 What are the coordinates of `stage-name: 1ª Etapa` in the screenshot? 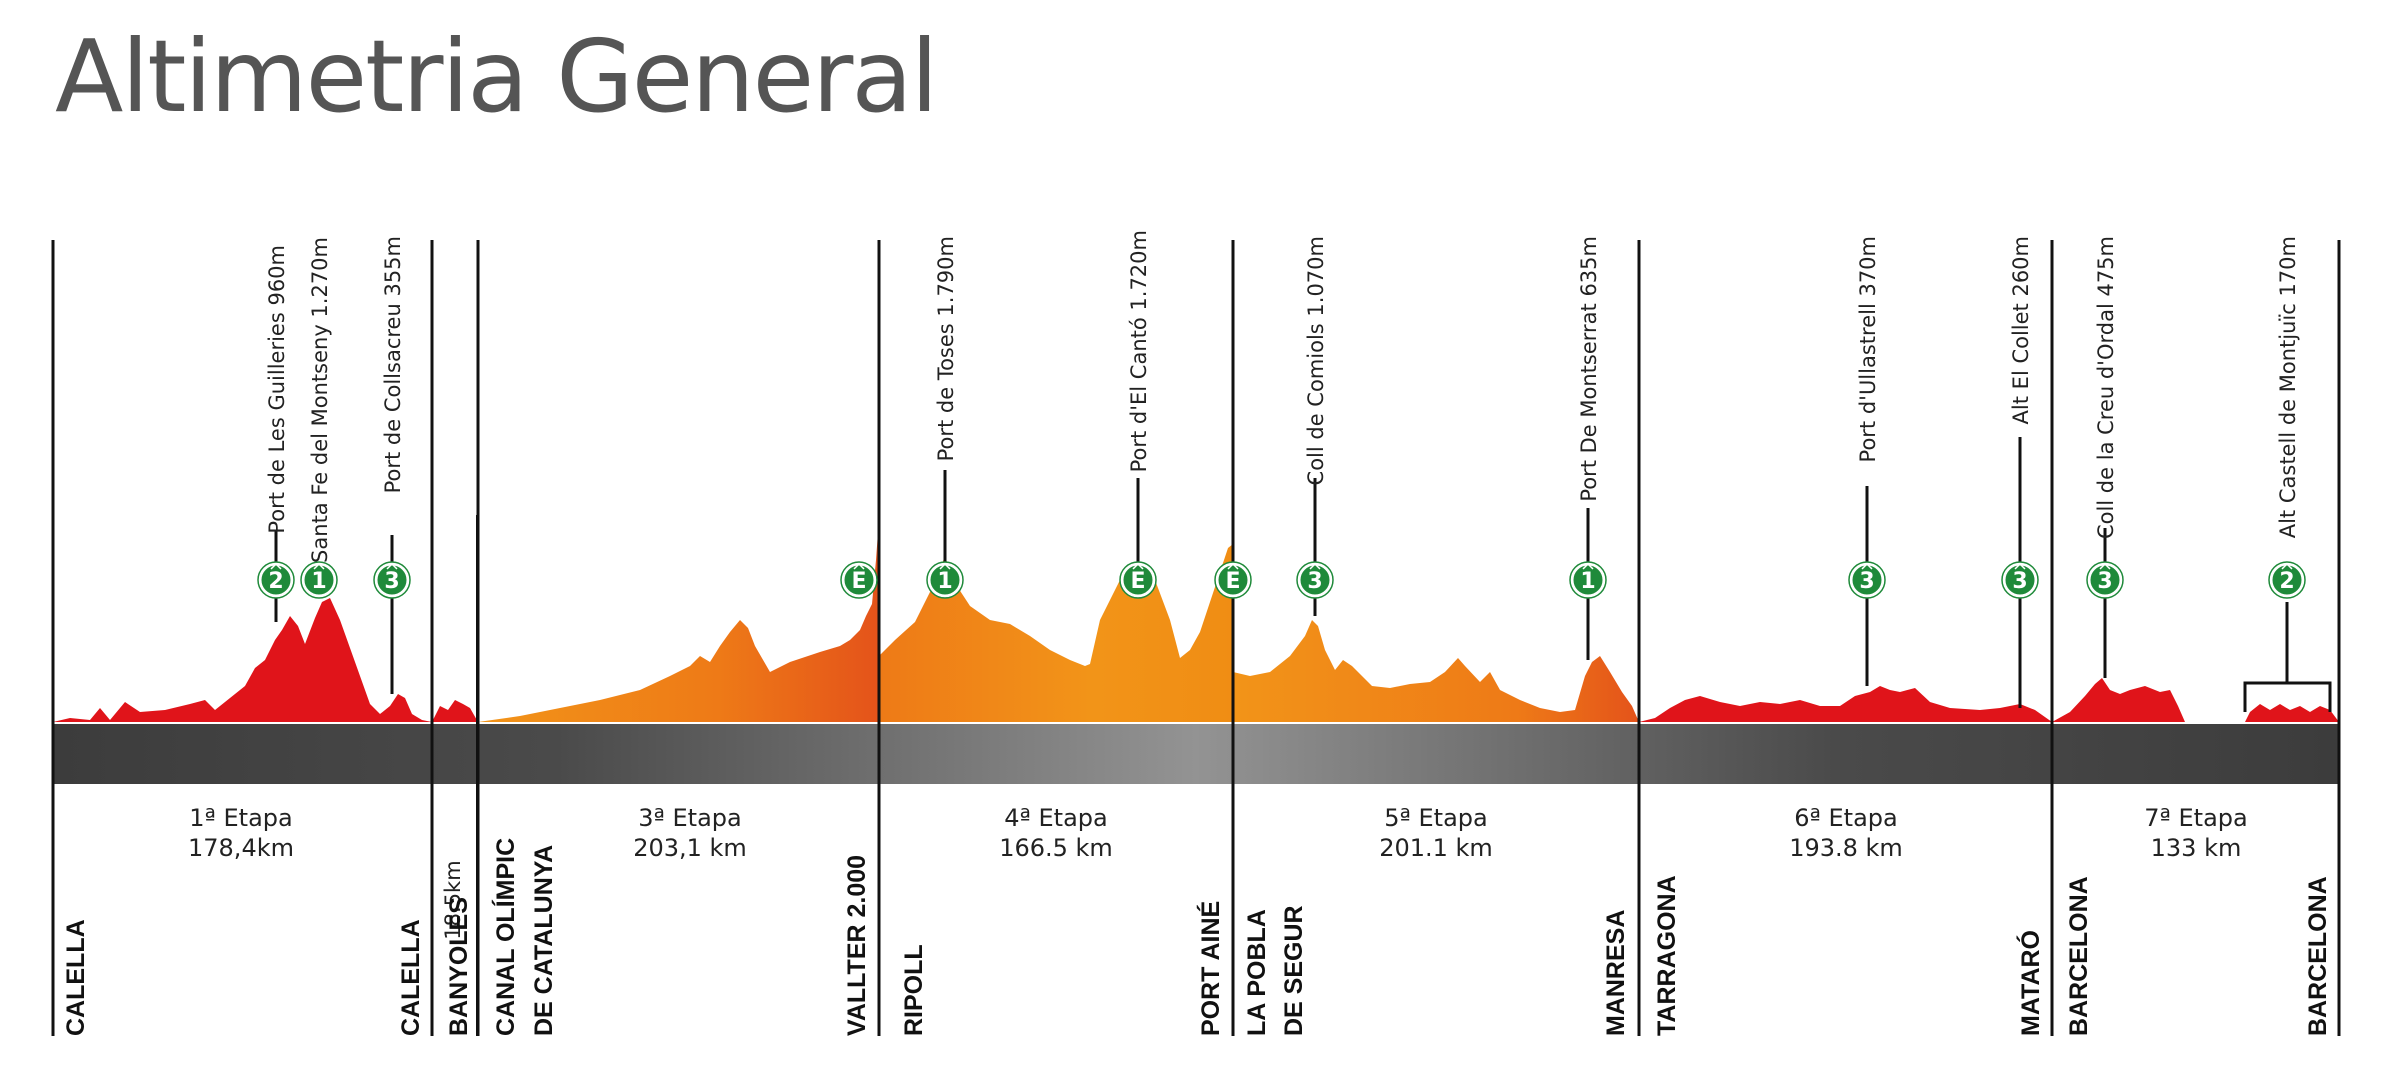 It's located at (240, 818).